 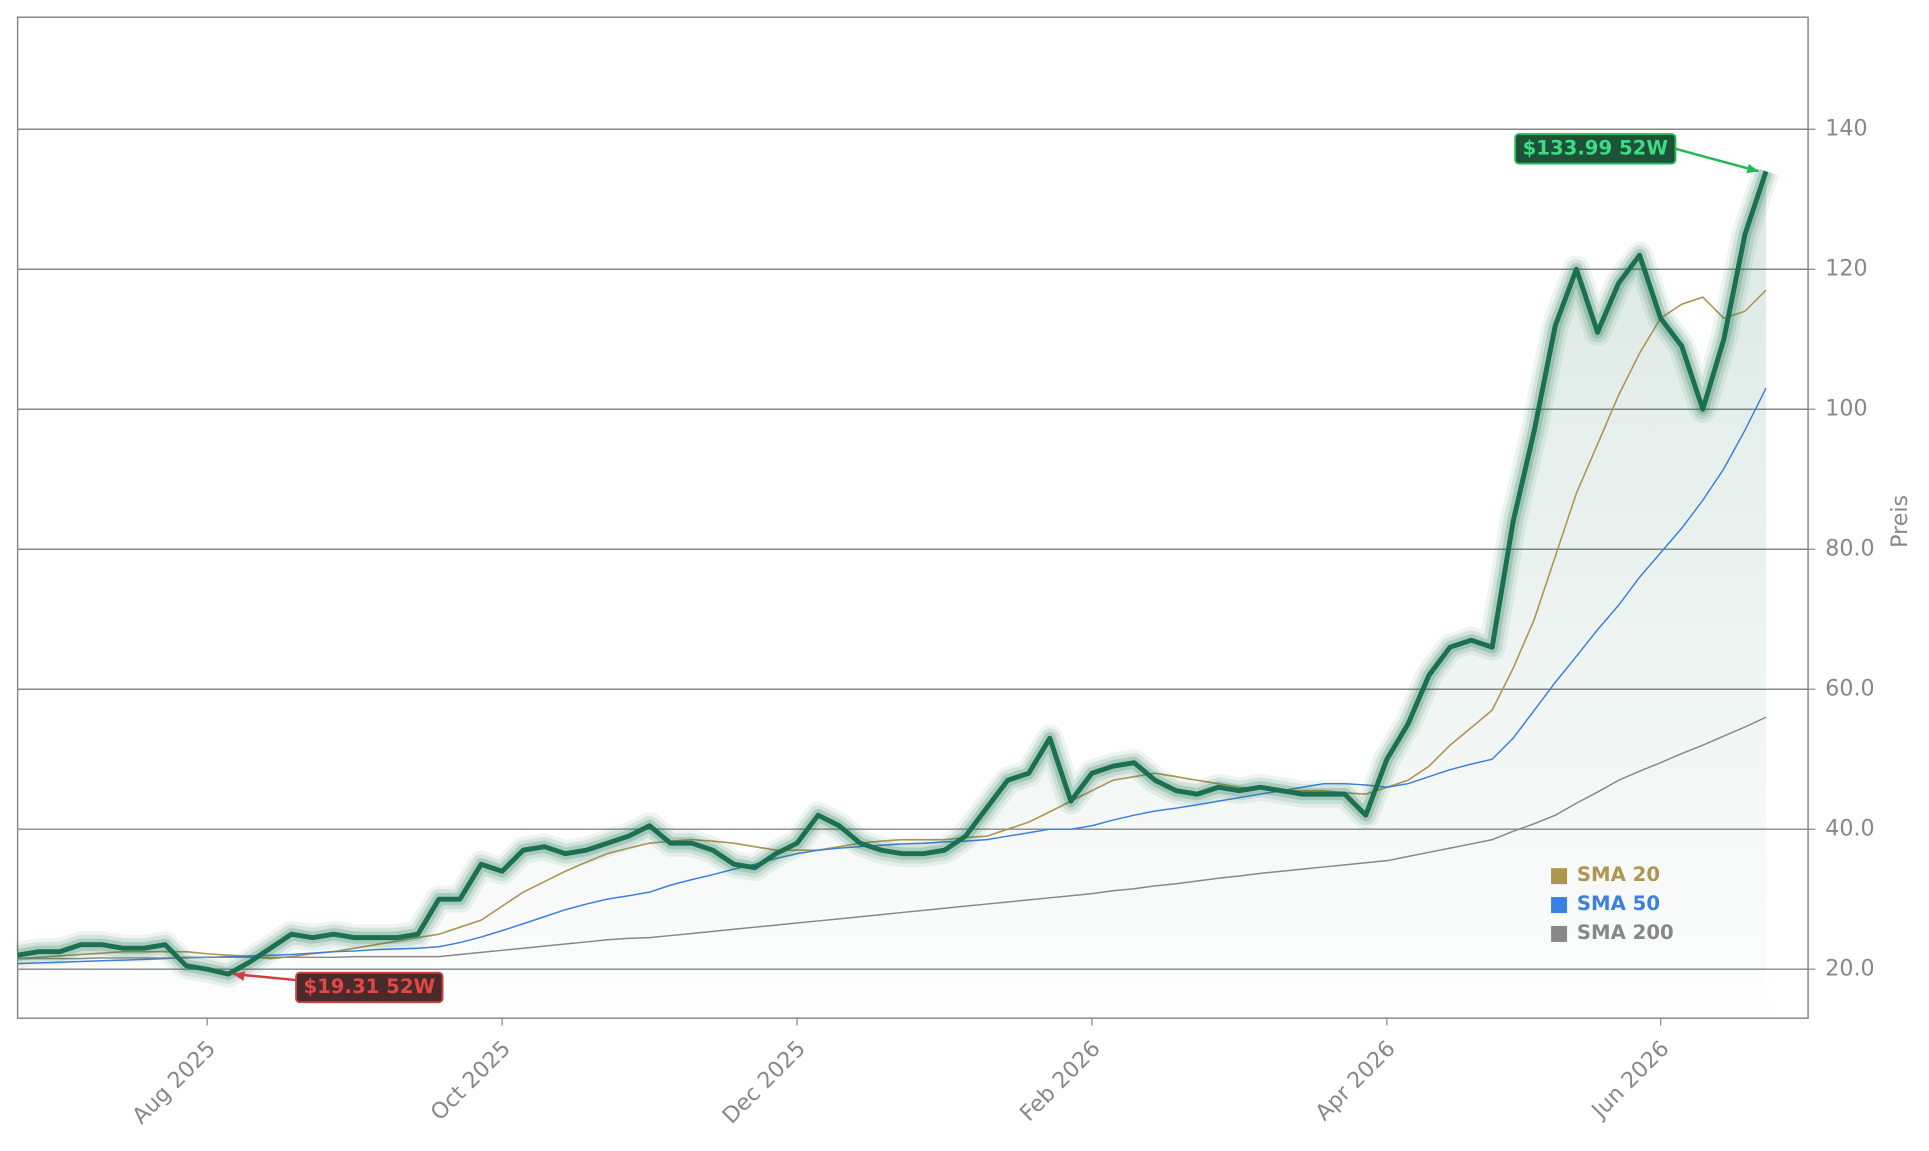 What do you see at coordinates (1355, 1081) in the screenshot?
I see `x-tick-label: Apr 2026` at bounding box center [1355, 1081].